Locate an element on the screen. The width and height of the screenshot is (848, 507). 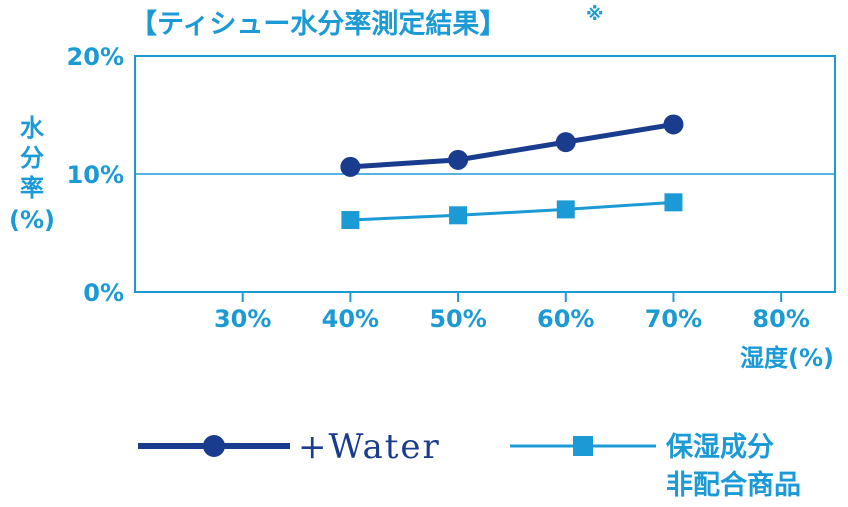
chart-title-note-mark: ※ is located at coordinates (595, 14).